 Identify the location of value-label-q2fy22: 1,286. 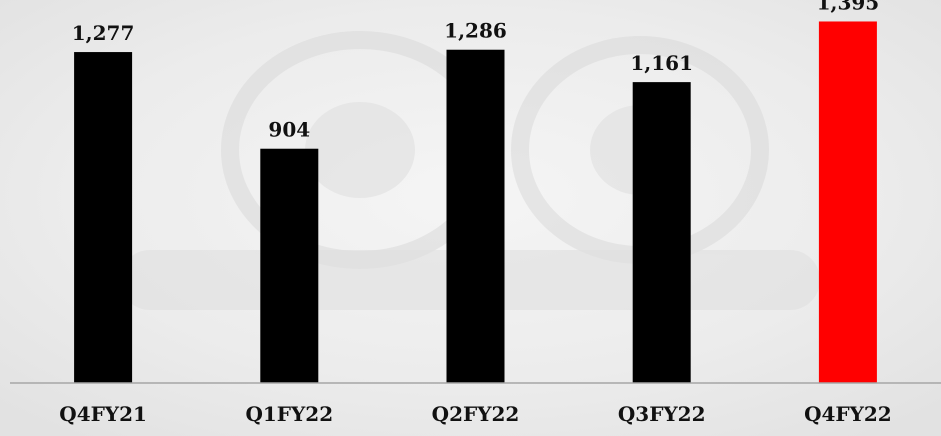
(475, 31).